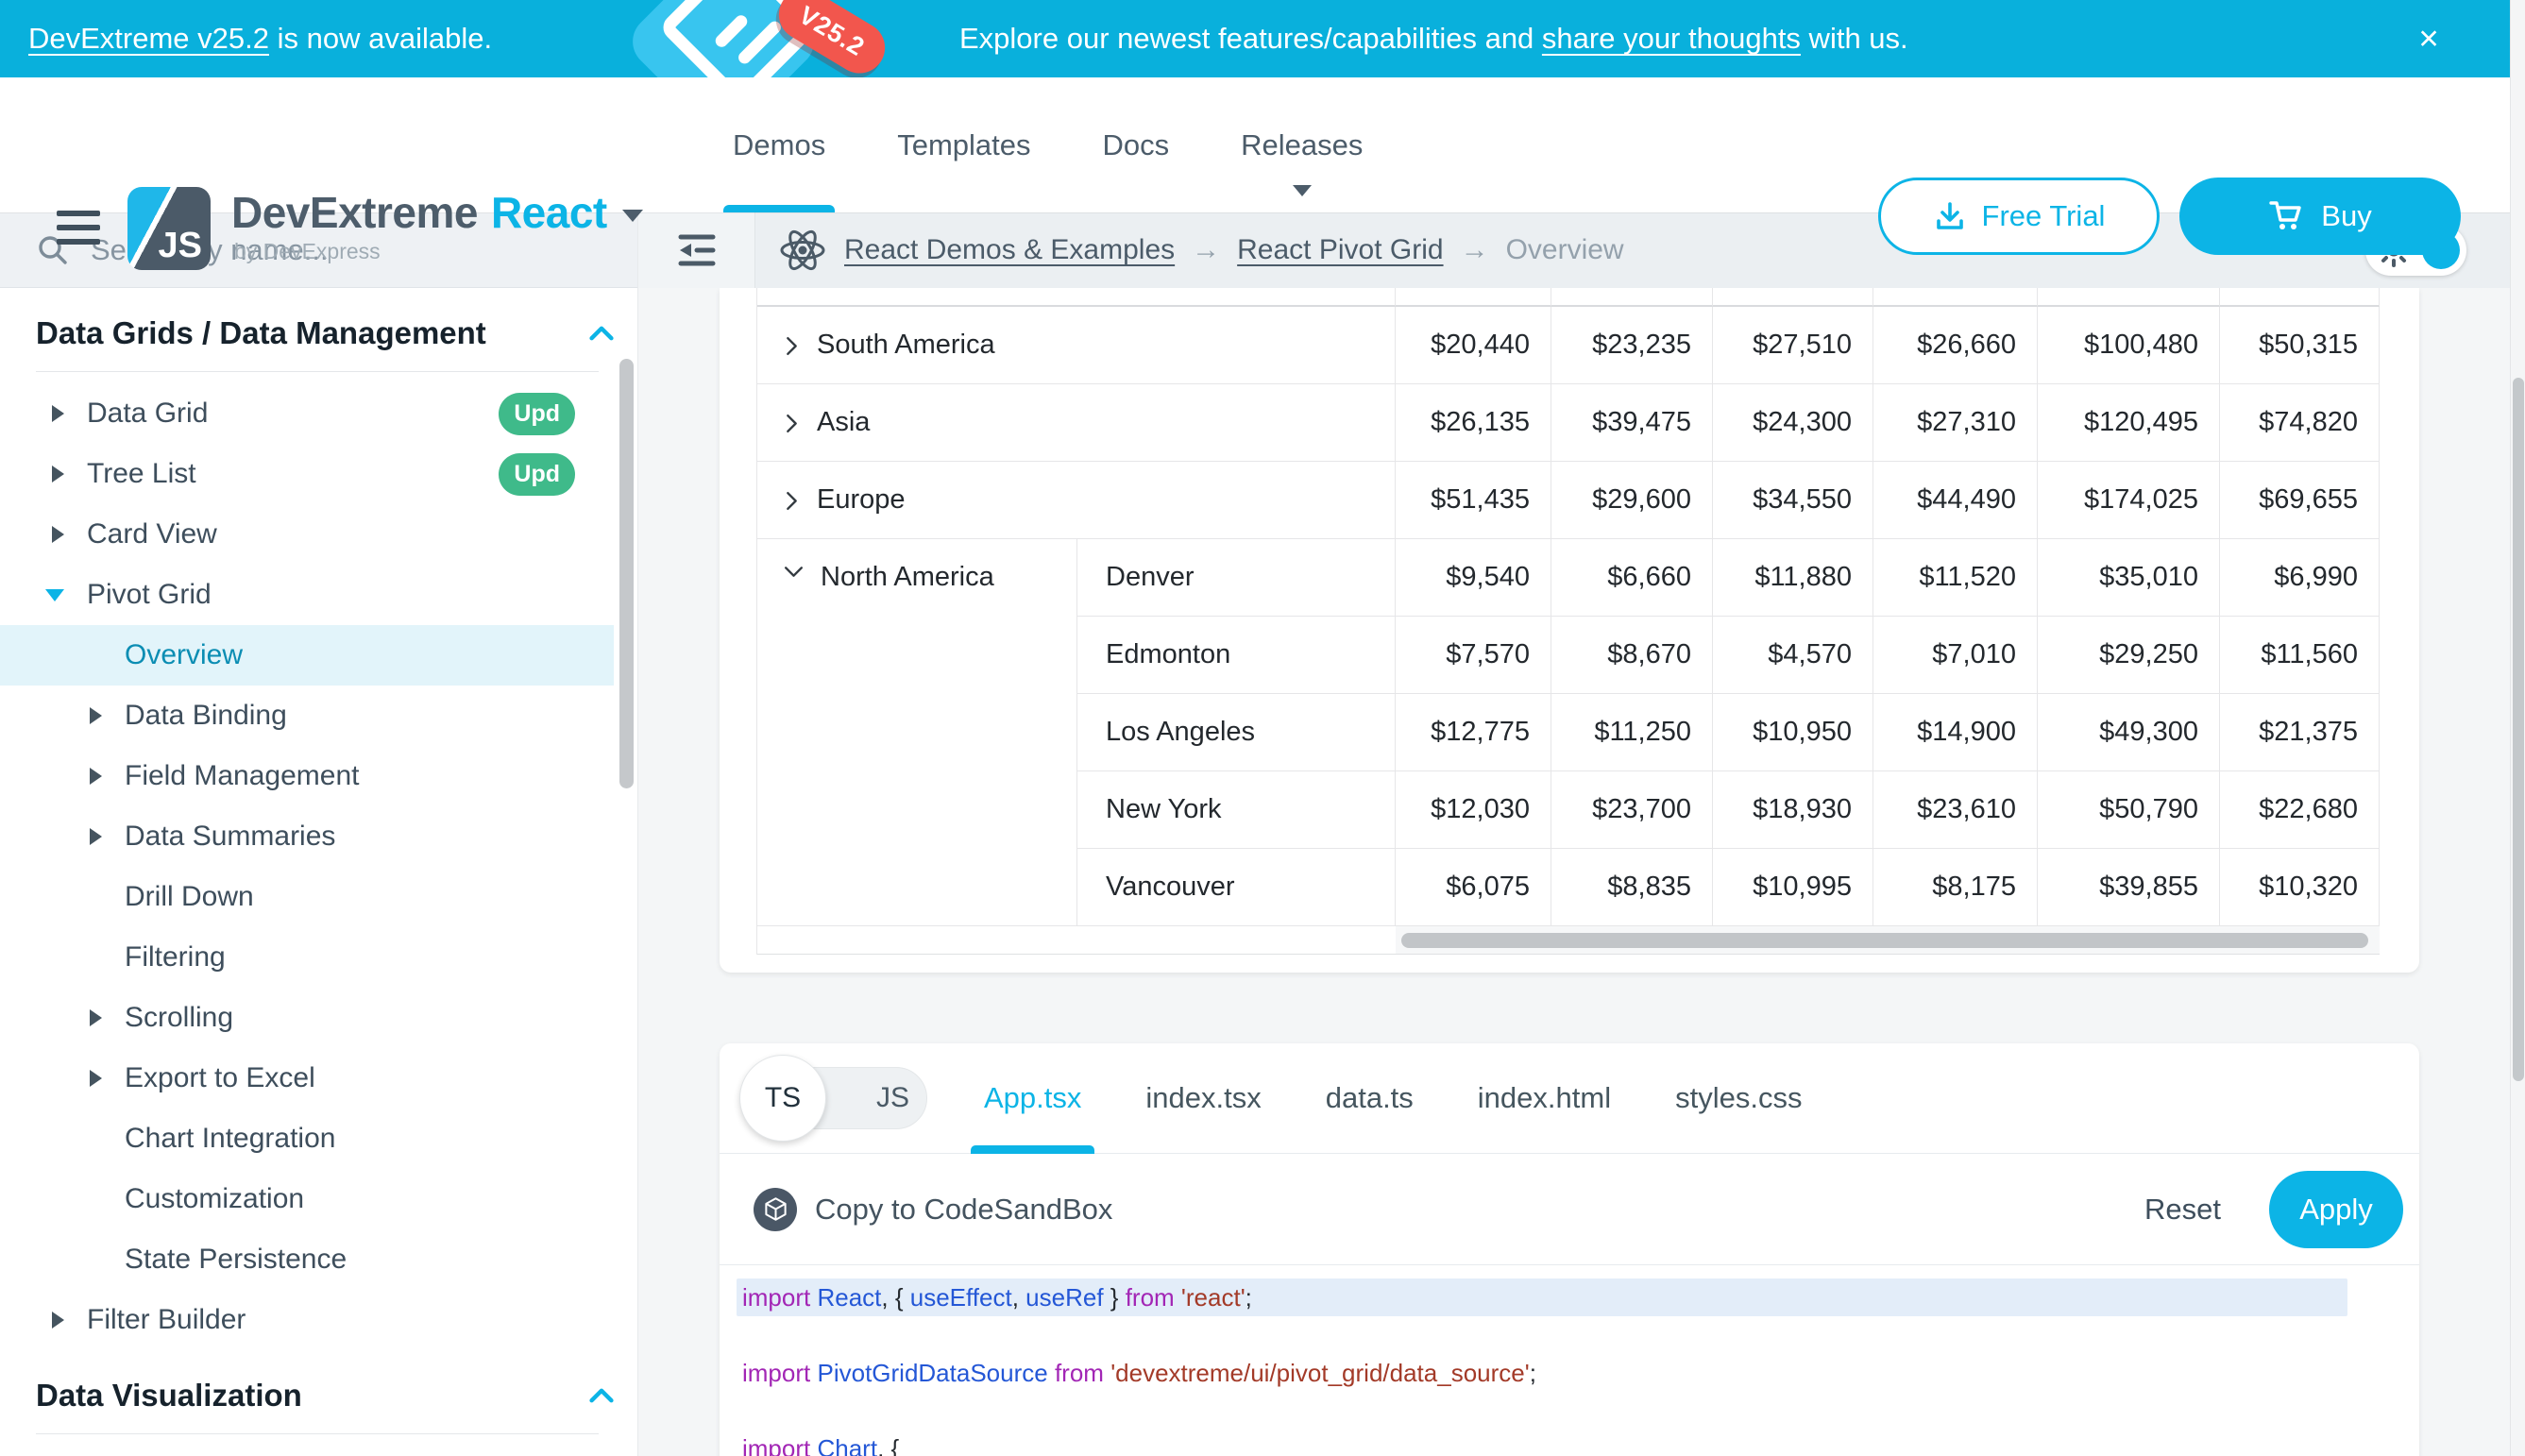  I want to click on js-logo-icon: JS, so click(169, 228).